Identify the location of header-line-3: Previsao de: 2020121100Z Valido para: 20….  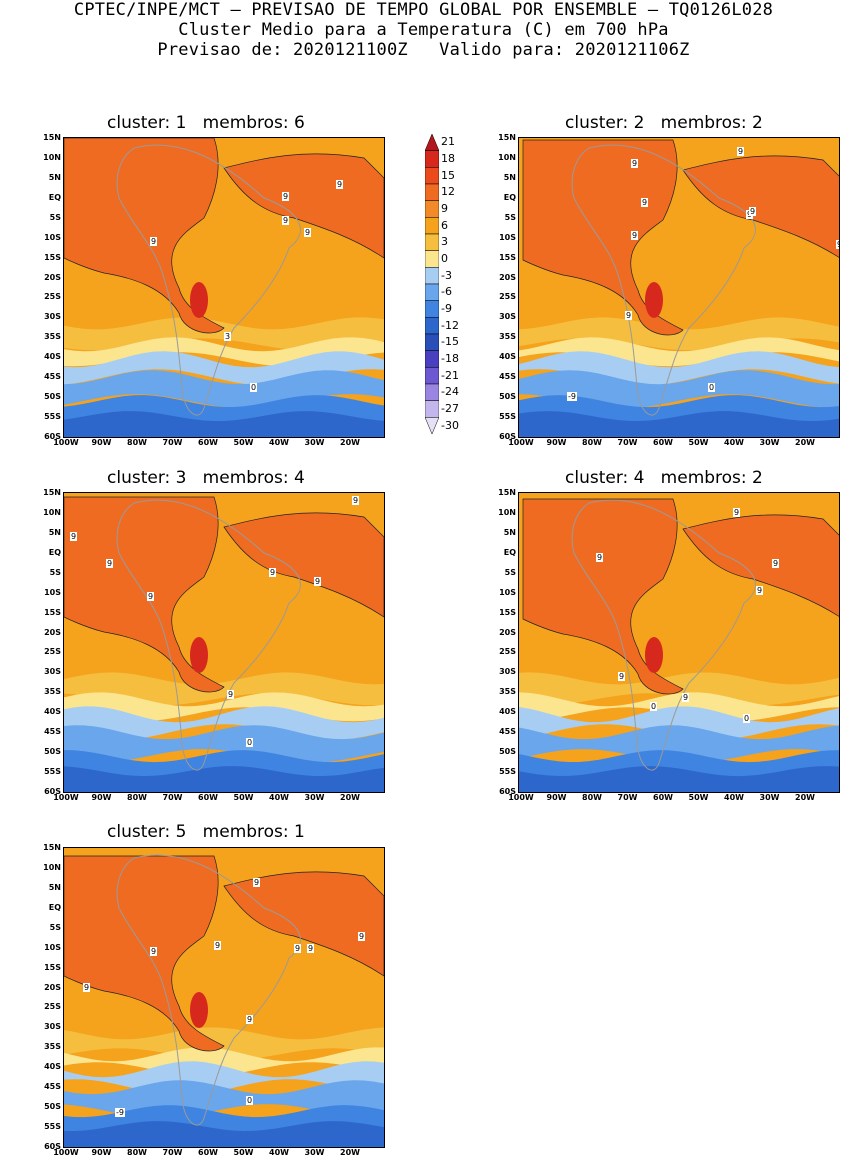
(423, 50).